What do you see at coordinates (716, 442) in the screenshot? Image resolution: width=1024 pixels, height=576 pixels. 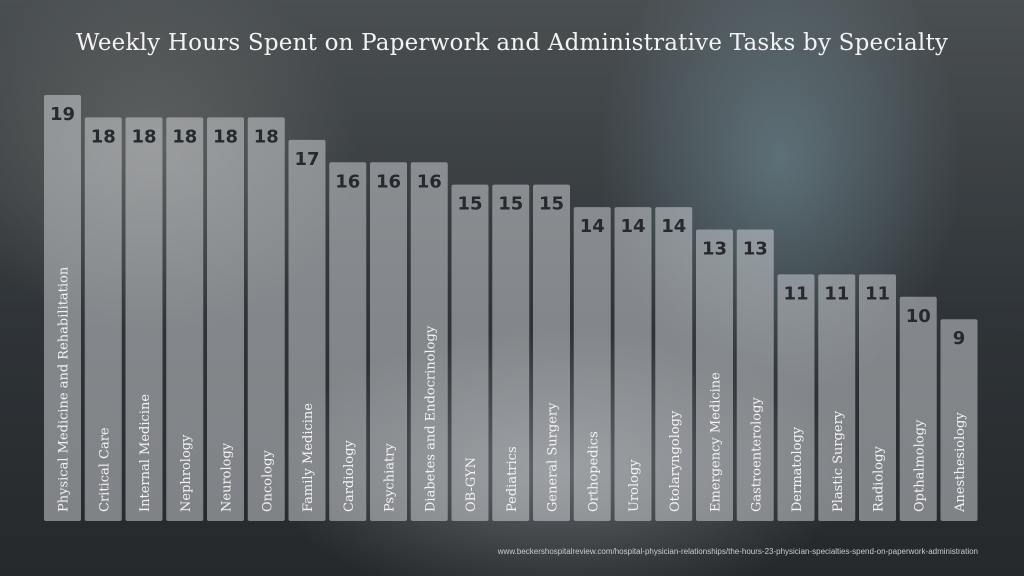 I see `category-label: Emergency Medicine` at bounding box center [716, 442].